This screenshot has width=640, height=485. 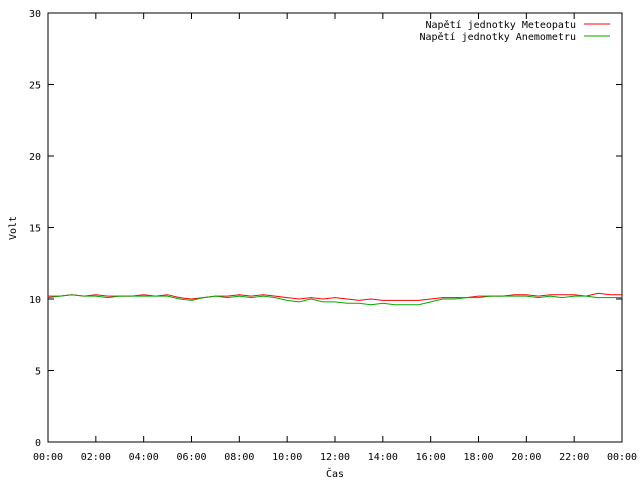 What do you see at coordinates (13, 228) in the screenshot?
I see `y-axis-label: Volt` at bounding box center [13, 228].